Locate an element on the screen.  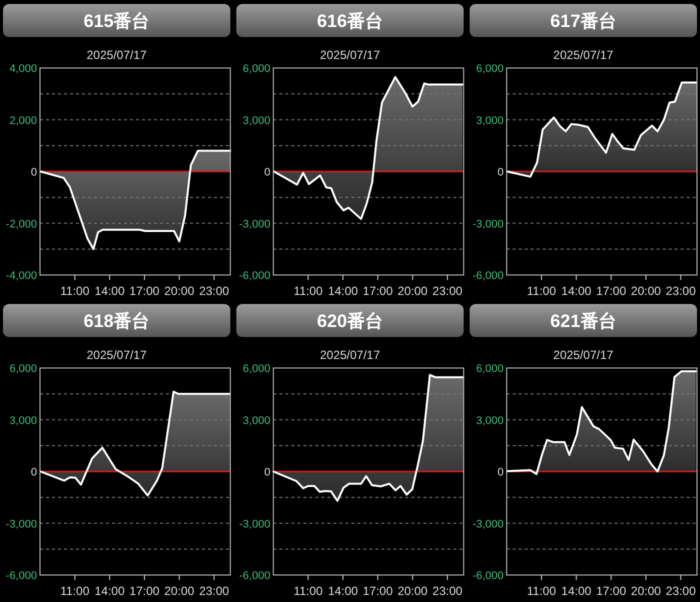
chart-title: 620番台 is located at coordinates (350, 321).